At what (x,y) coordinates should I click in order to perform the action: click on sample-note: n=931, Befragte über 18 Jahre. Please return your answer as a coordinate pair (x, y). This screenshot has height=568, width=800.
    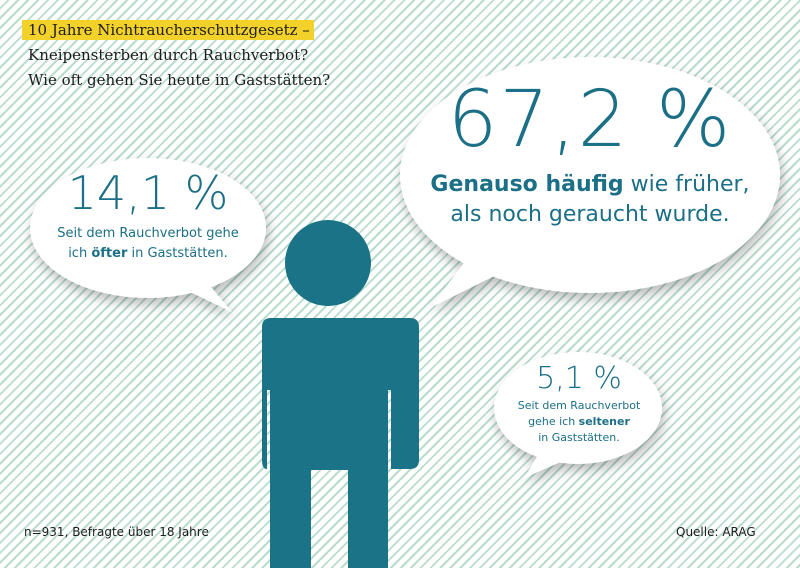
    Looking at the image, I should click on (116, 532).